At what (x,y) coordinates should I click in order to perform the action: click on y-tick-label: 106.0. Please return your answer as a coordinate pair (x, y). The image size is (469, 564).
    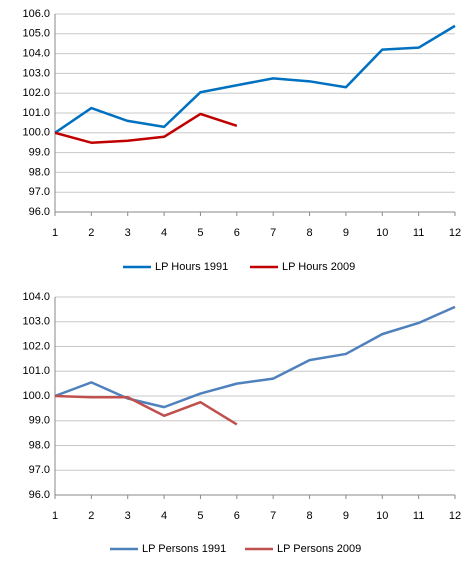
    Looking at the image, I should click on (36, 14).